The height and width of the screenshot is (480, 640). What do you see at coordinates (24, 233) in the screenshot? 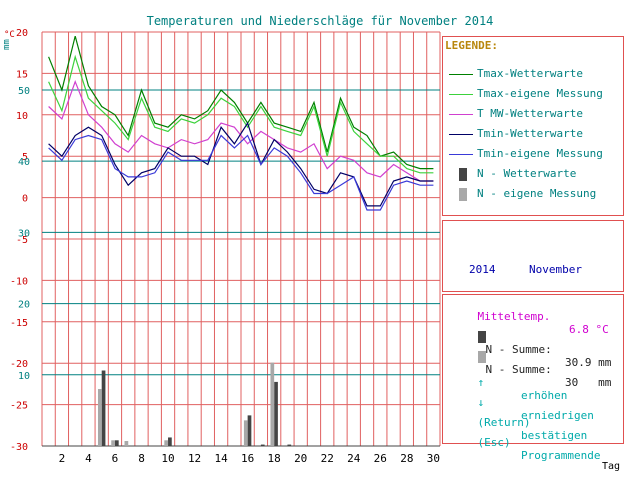
I see `mm-tick-label: 30` at bounding box center [24, 233].